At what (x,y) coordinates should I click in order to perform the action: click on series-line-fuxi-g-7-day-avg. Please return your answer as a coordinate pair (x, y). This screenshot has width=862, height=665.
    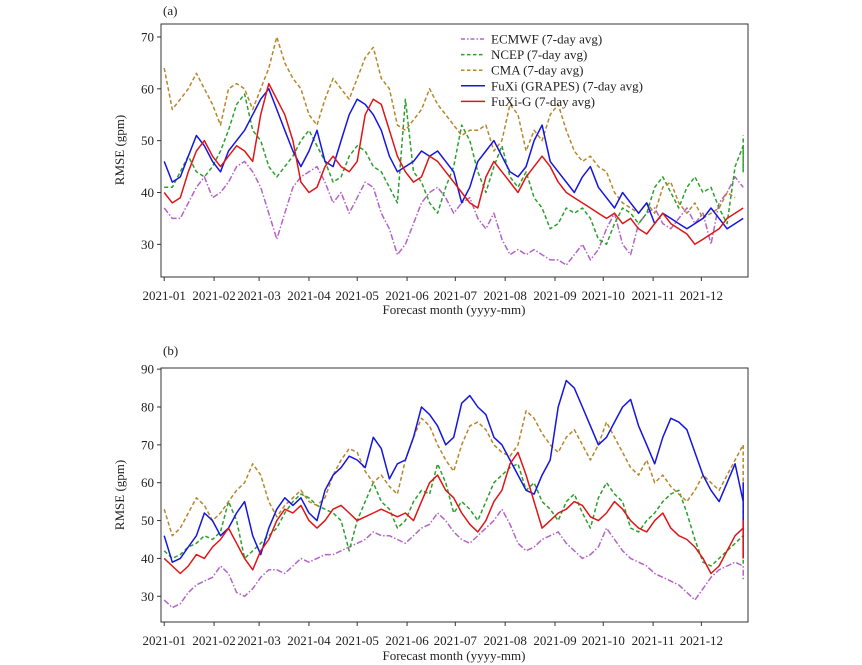
    Looking at the image, I should click on (453, 513).